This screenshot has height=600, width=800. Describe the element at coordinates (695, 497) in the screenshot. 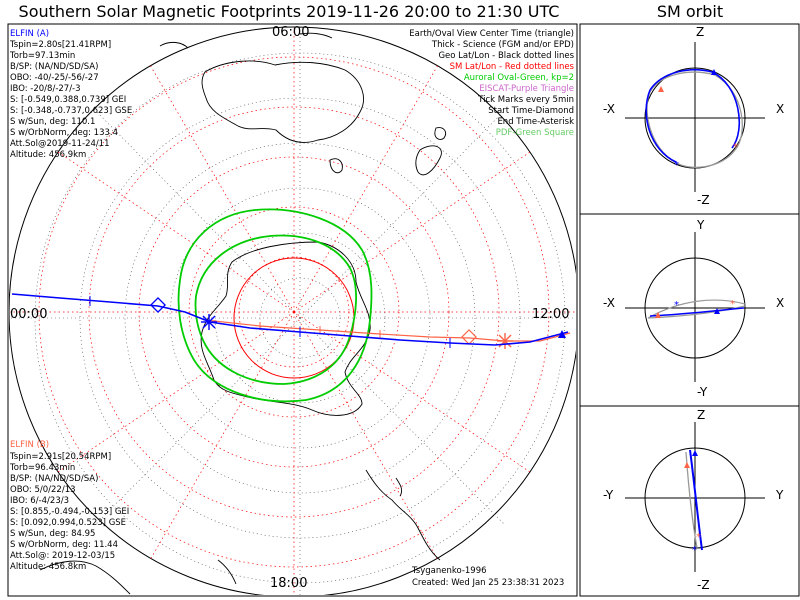

I see `orbit-yz: * *` at that location.